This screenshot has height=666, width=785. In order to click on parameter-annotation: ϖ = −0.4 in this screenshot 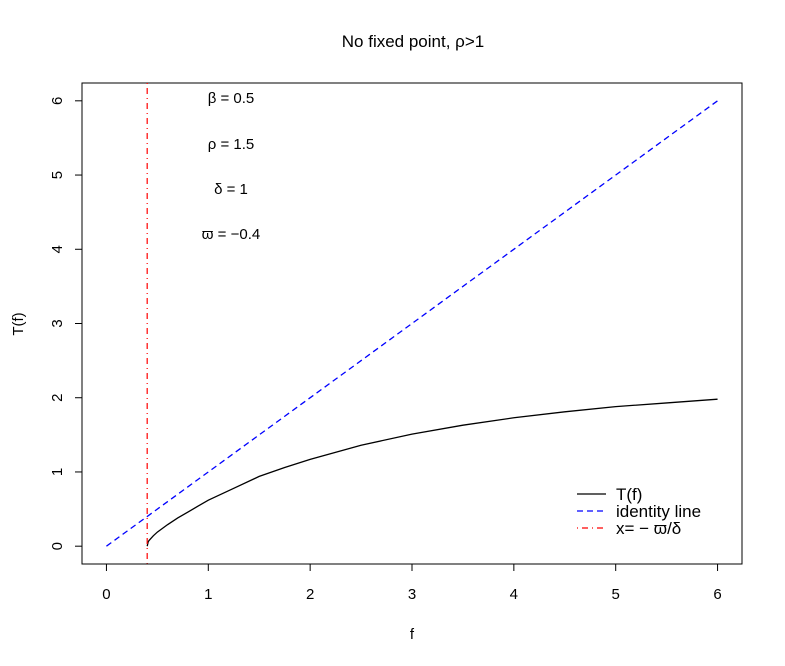, I will do `click(231, 234)`.